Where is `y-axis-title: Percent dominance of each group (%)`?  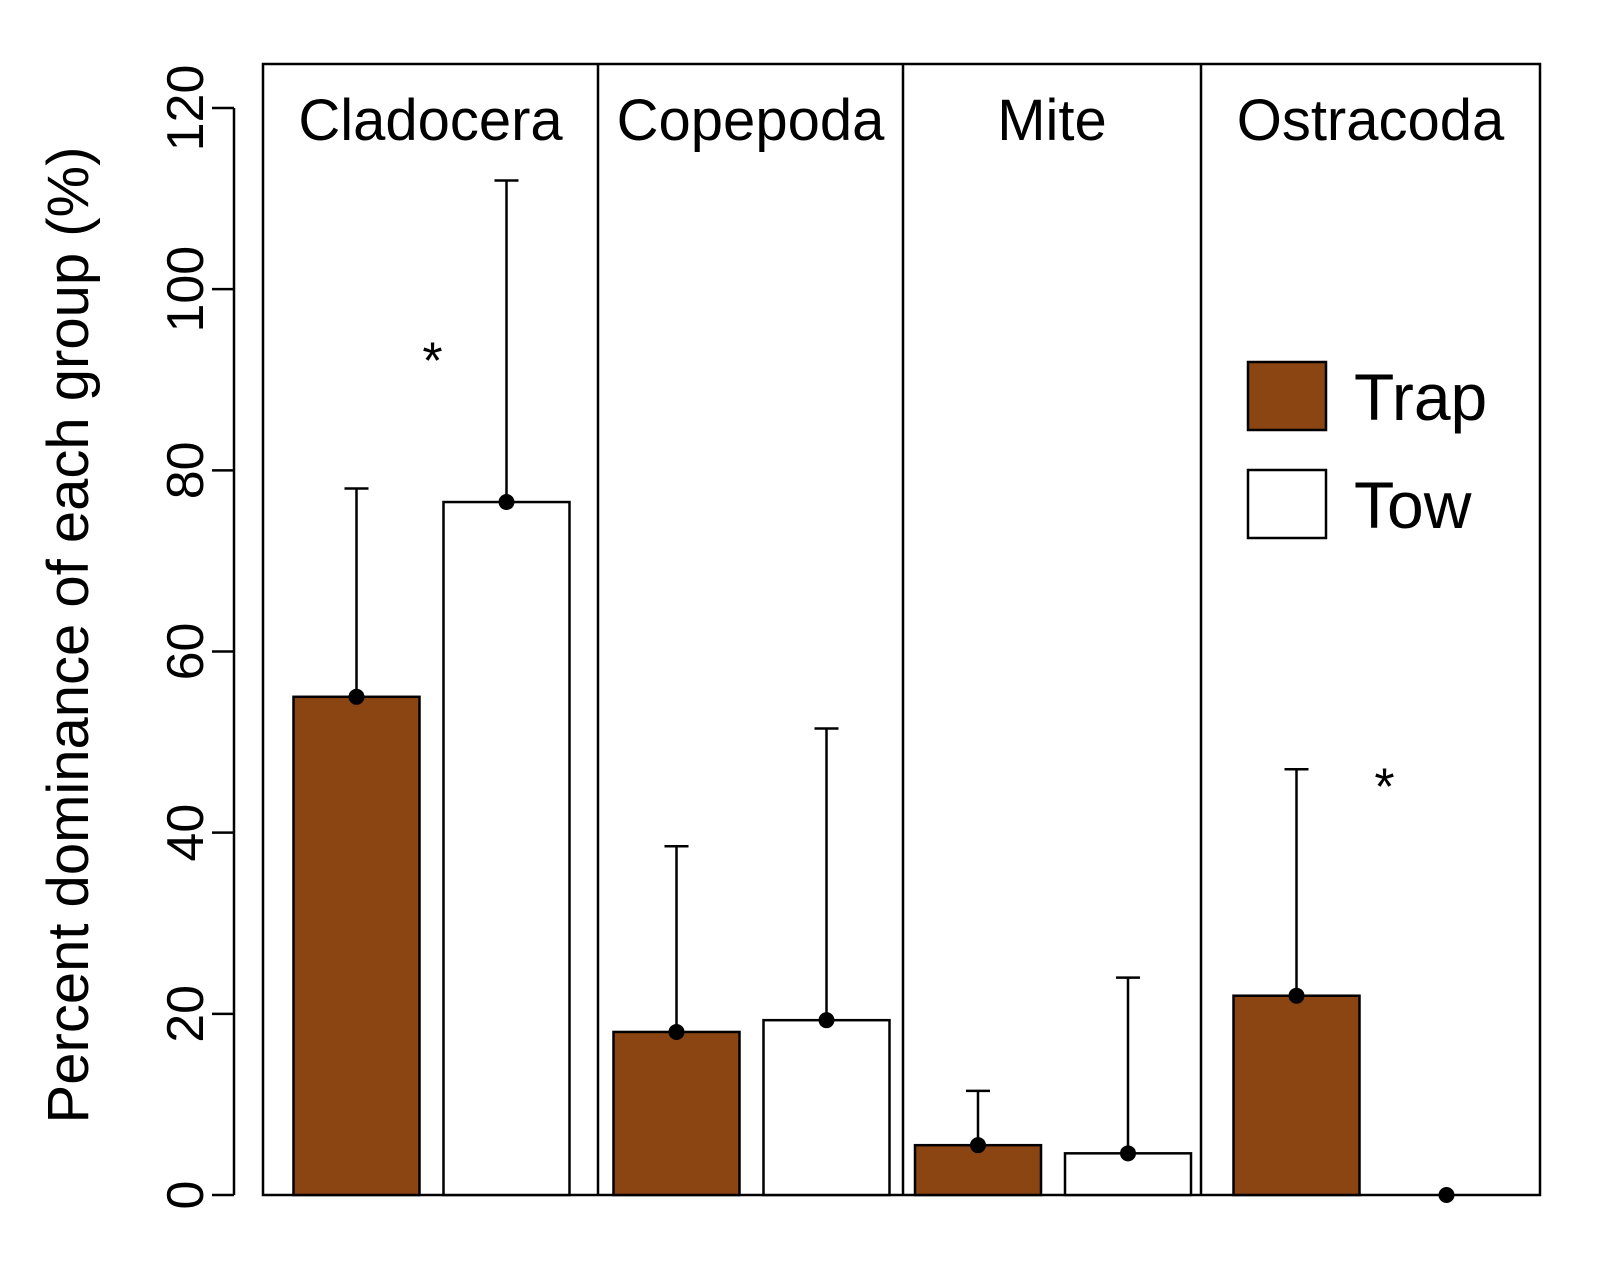 y-axis-title: Percent dominance of each group (%) is located at coordinates (68, 635).